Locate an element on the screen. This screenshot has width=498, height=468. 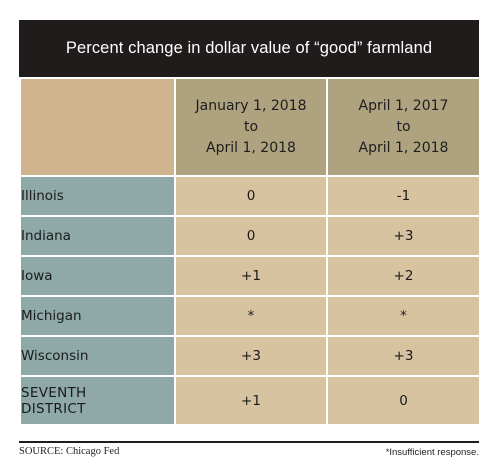
row-label-seventh-district: SEVENTH DISTRICT is located at coordinates (97, 400).